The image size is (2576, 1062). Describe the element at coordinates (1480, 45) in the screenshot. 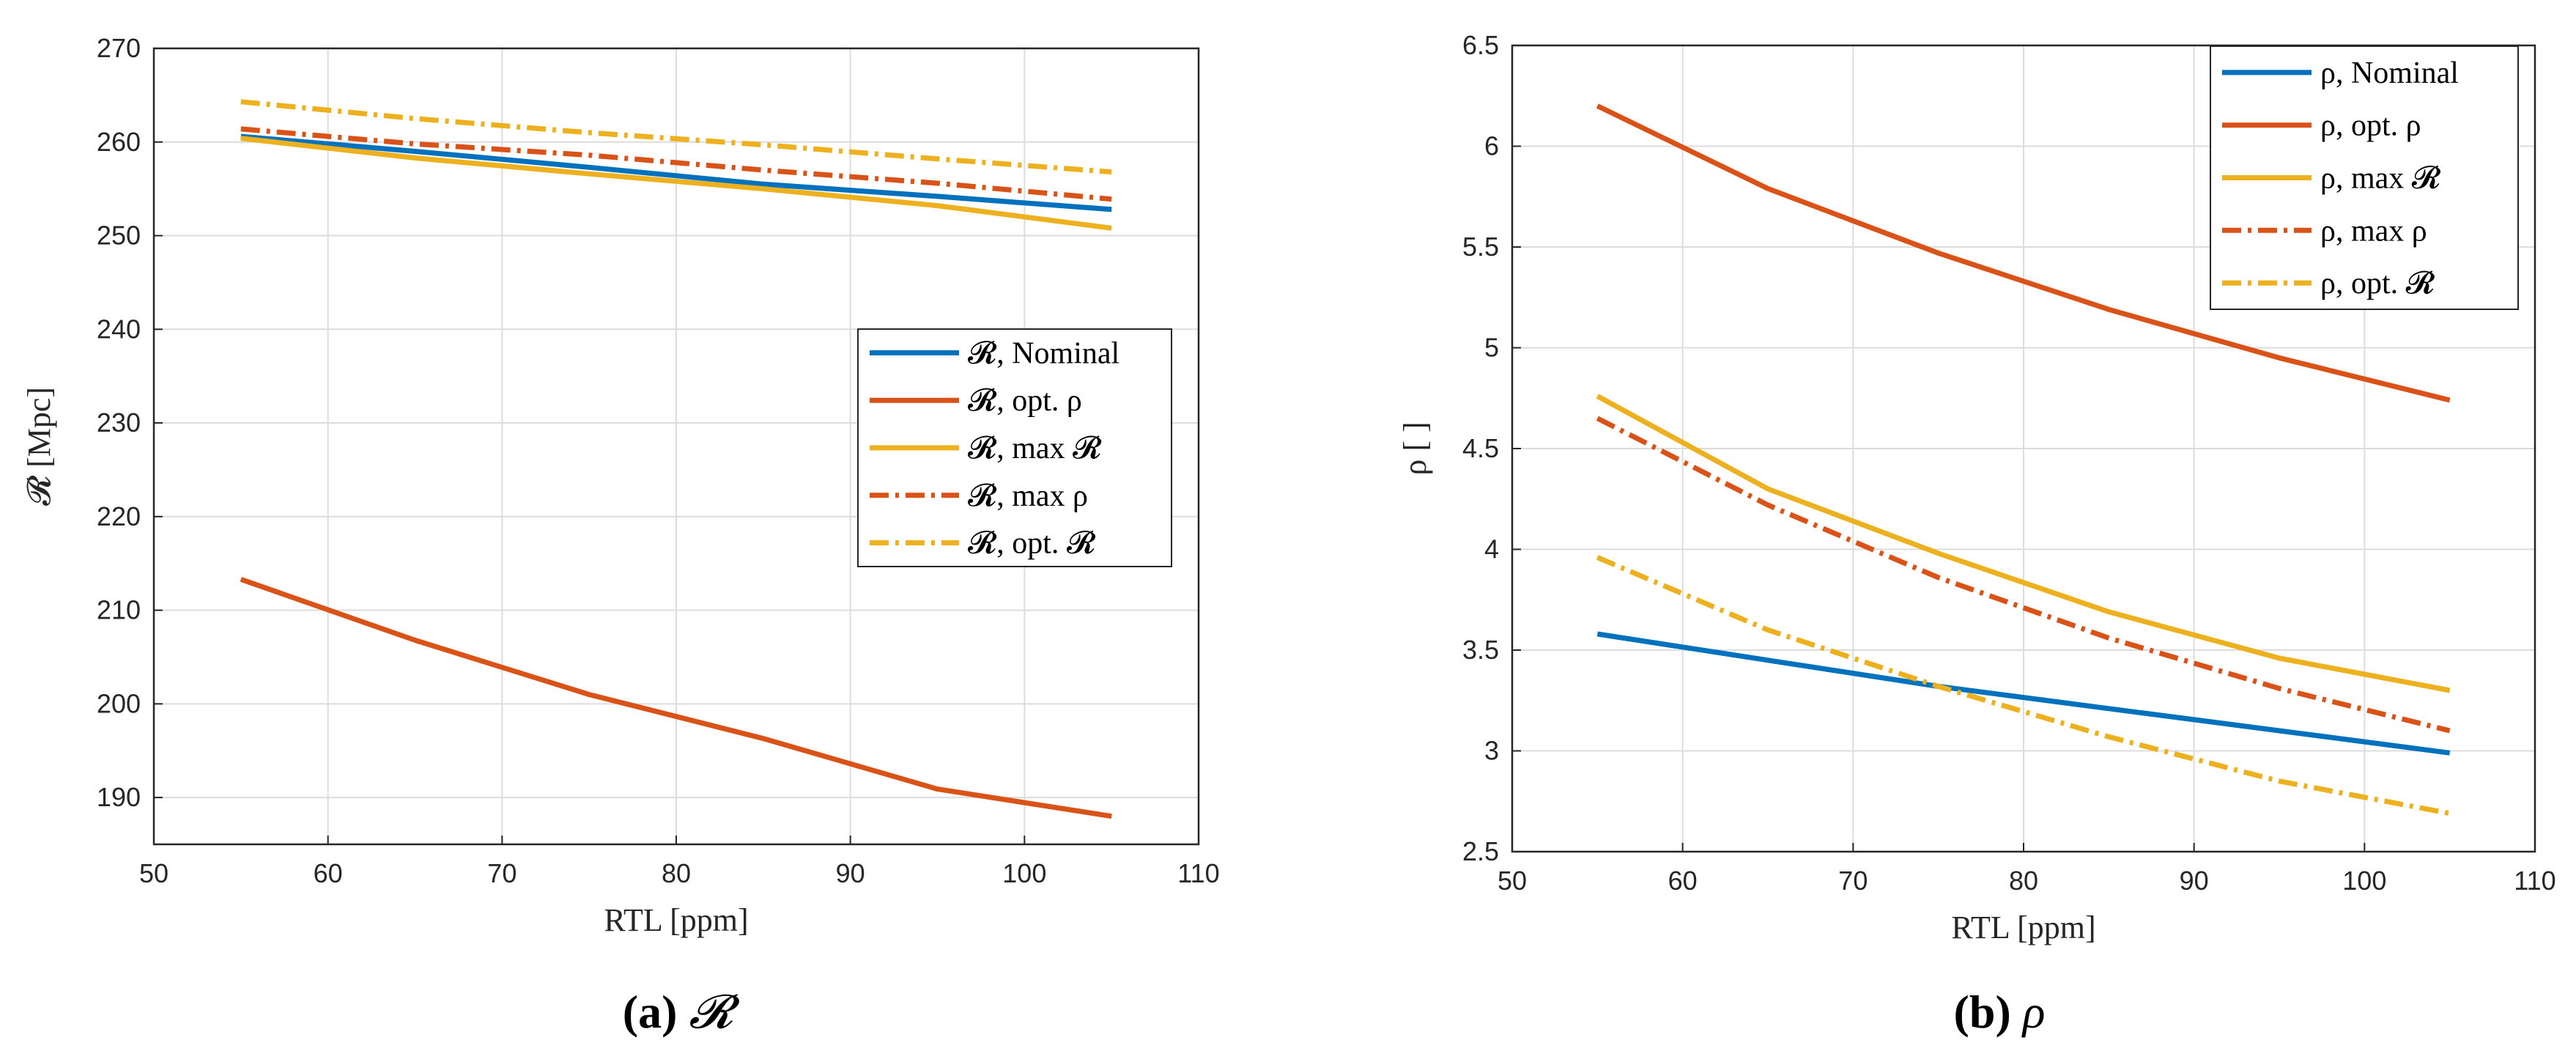

I see `y-tick-label: 6.5` at that location.